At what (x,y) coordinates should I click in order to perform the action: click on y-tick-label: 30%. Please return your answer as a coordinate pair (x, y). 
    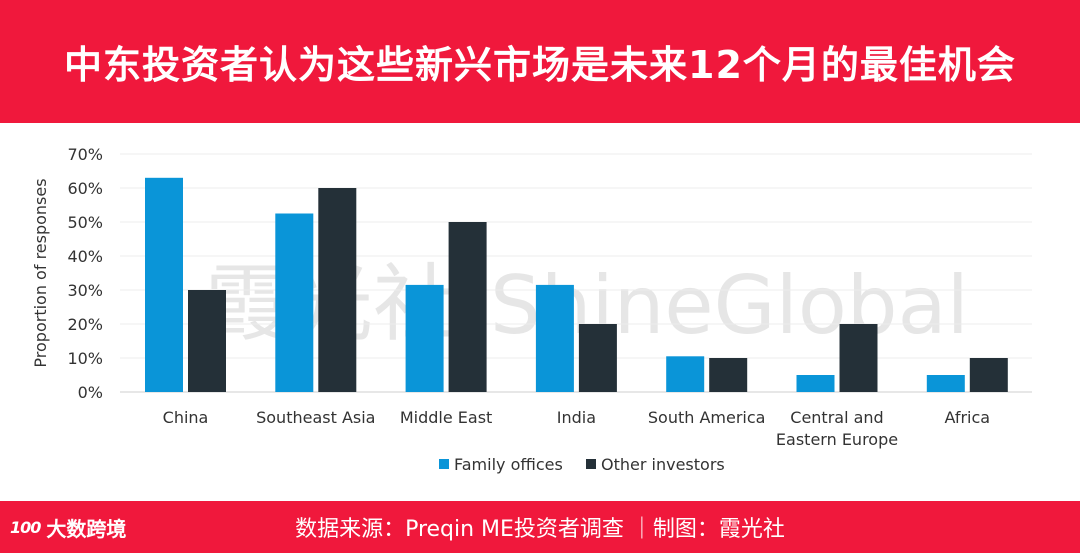
    Looking at the image, I should click on (85, 290).